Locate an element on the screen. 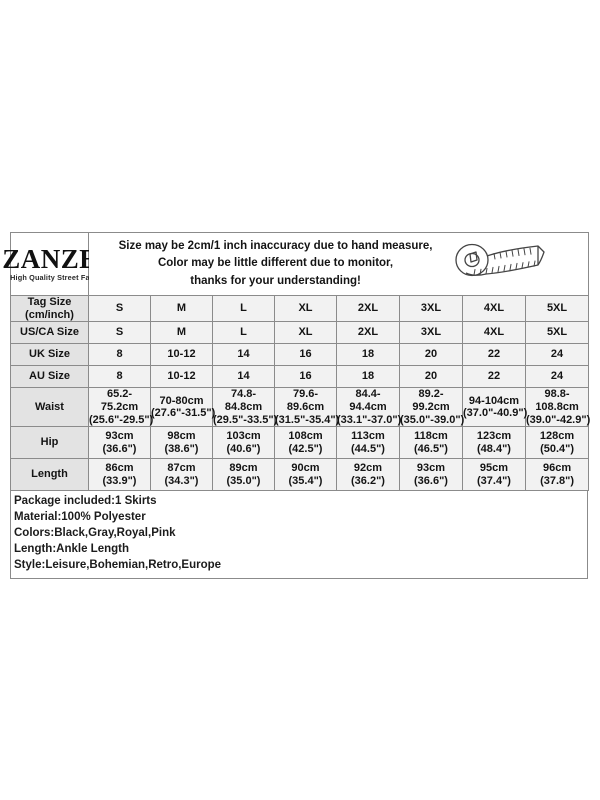 The image size is (600, 800). cell-au-3xl: 20 is located at coordinates (431, 377).